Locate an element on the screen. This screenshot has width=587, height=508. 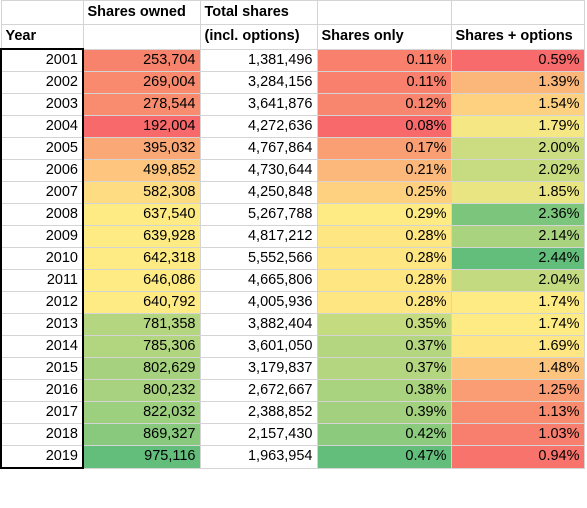
header-shares-only: Shares only is located at coordinates (384, 37).